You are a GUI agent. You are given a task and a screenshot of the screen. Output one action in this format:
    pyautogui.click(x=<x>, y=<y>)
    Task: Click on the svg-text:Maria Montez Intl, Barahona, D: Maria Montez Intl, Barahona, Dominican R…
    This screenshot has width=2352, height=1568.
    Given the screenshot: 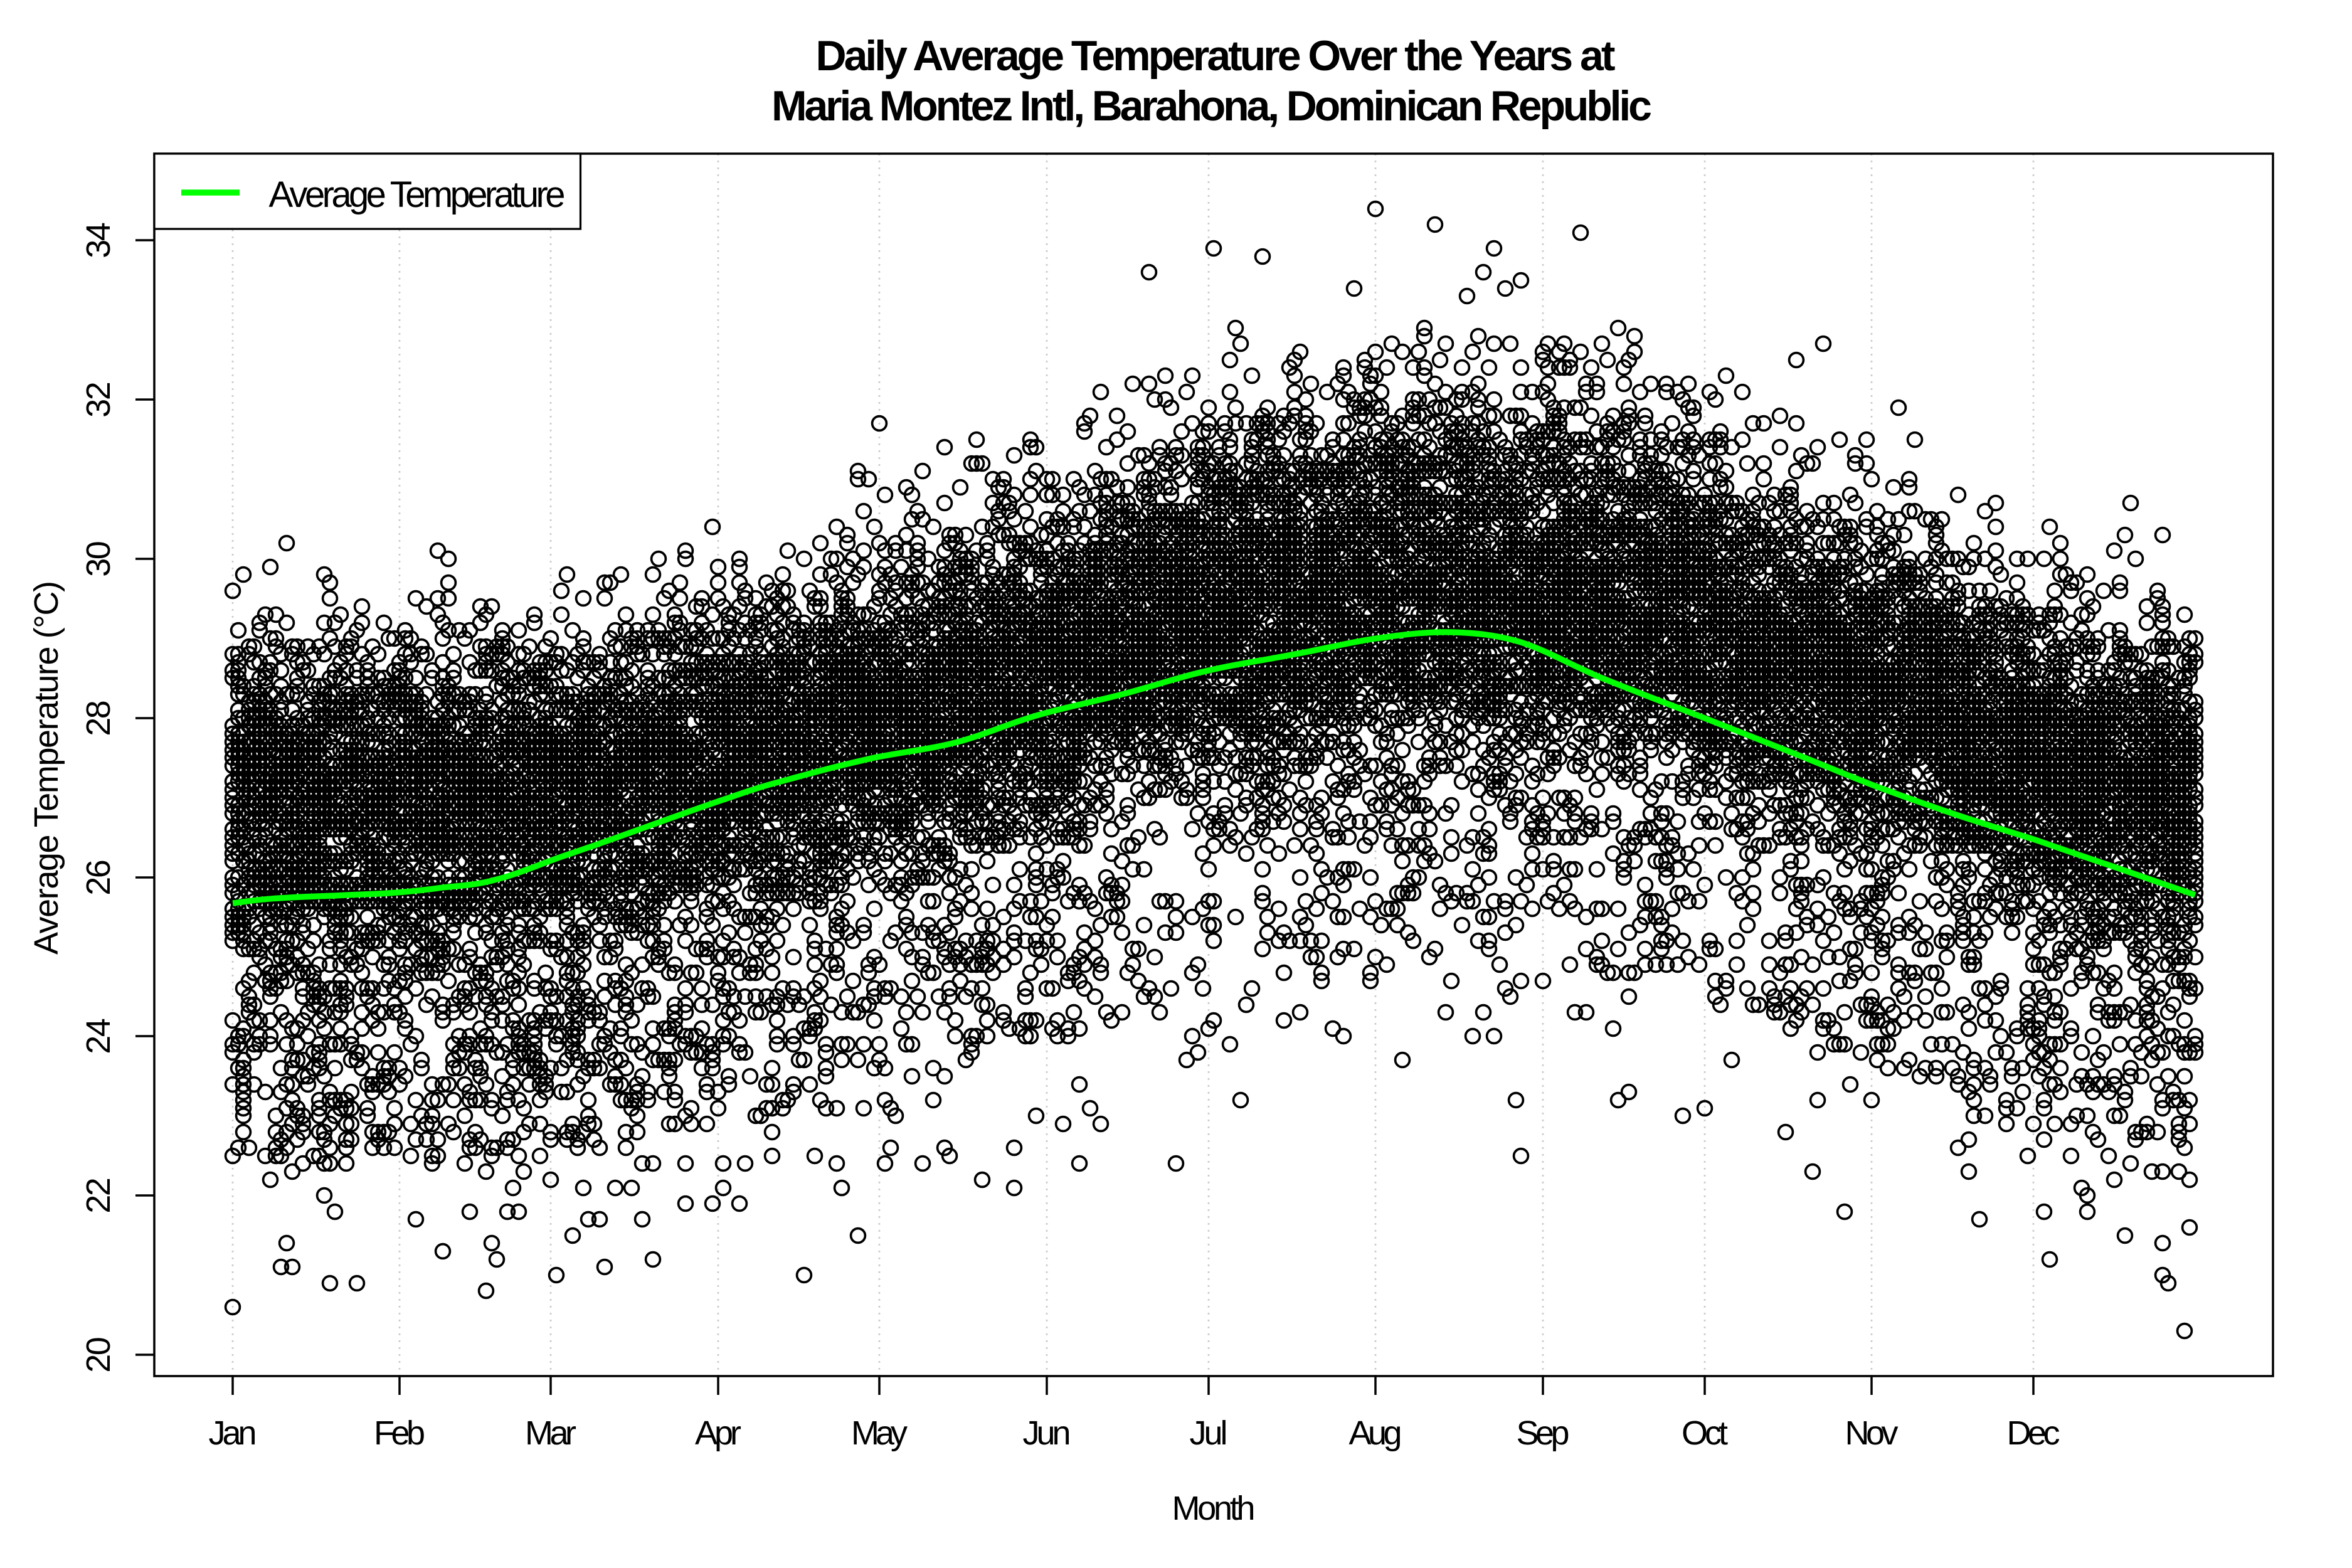 What is the action you would take?
    pyautogui.click(x=1211, y=106)
    